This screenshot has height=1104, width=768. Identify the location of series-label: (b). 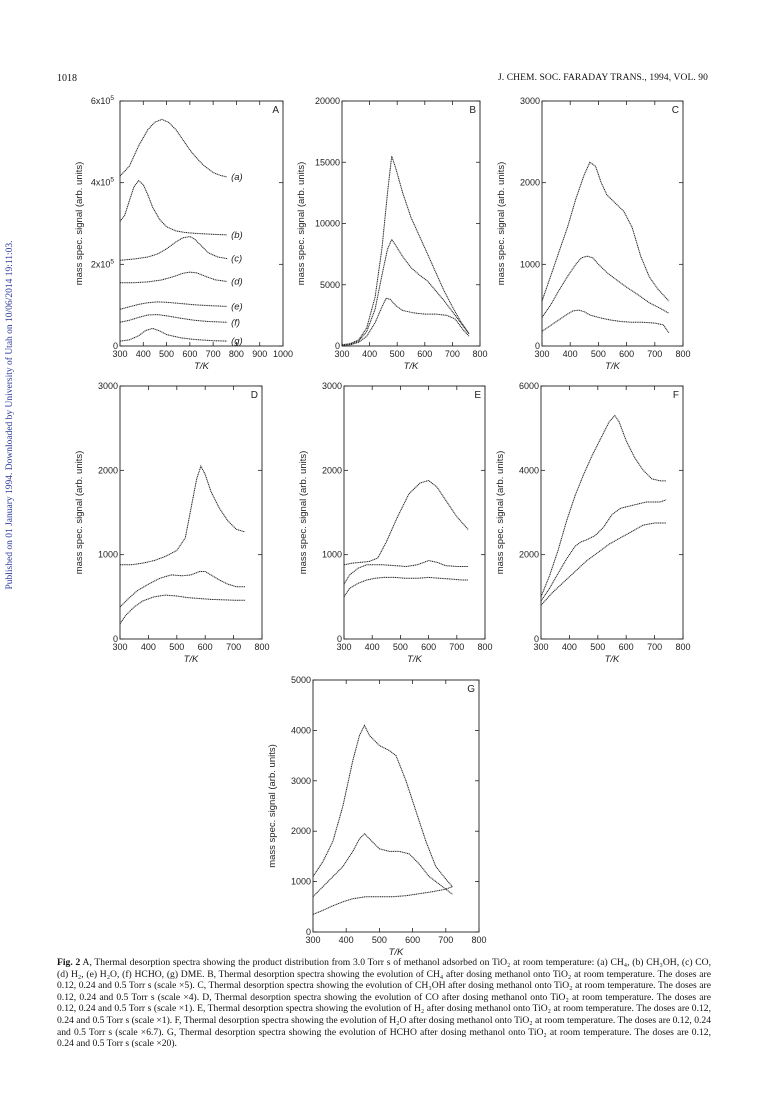
(237, 235).